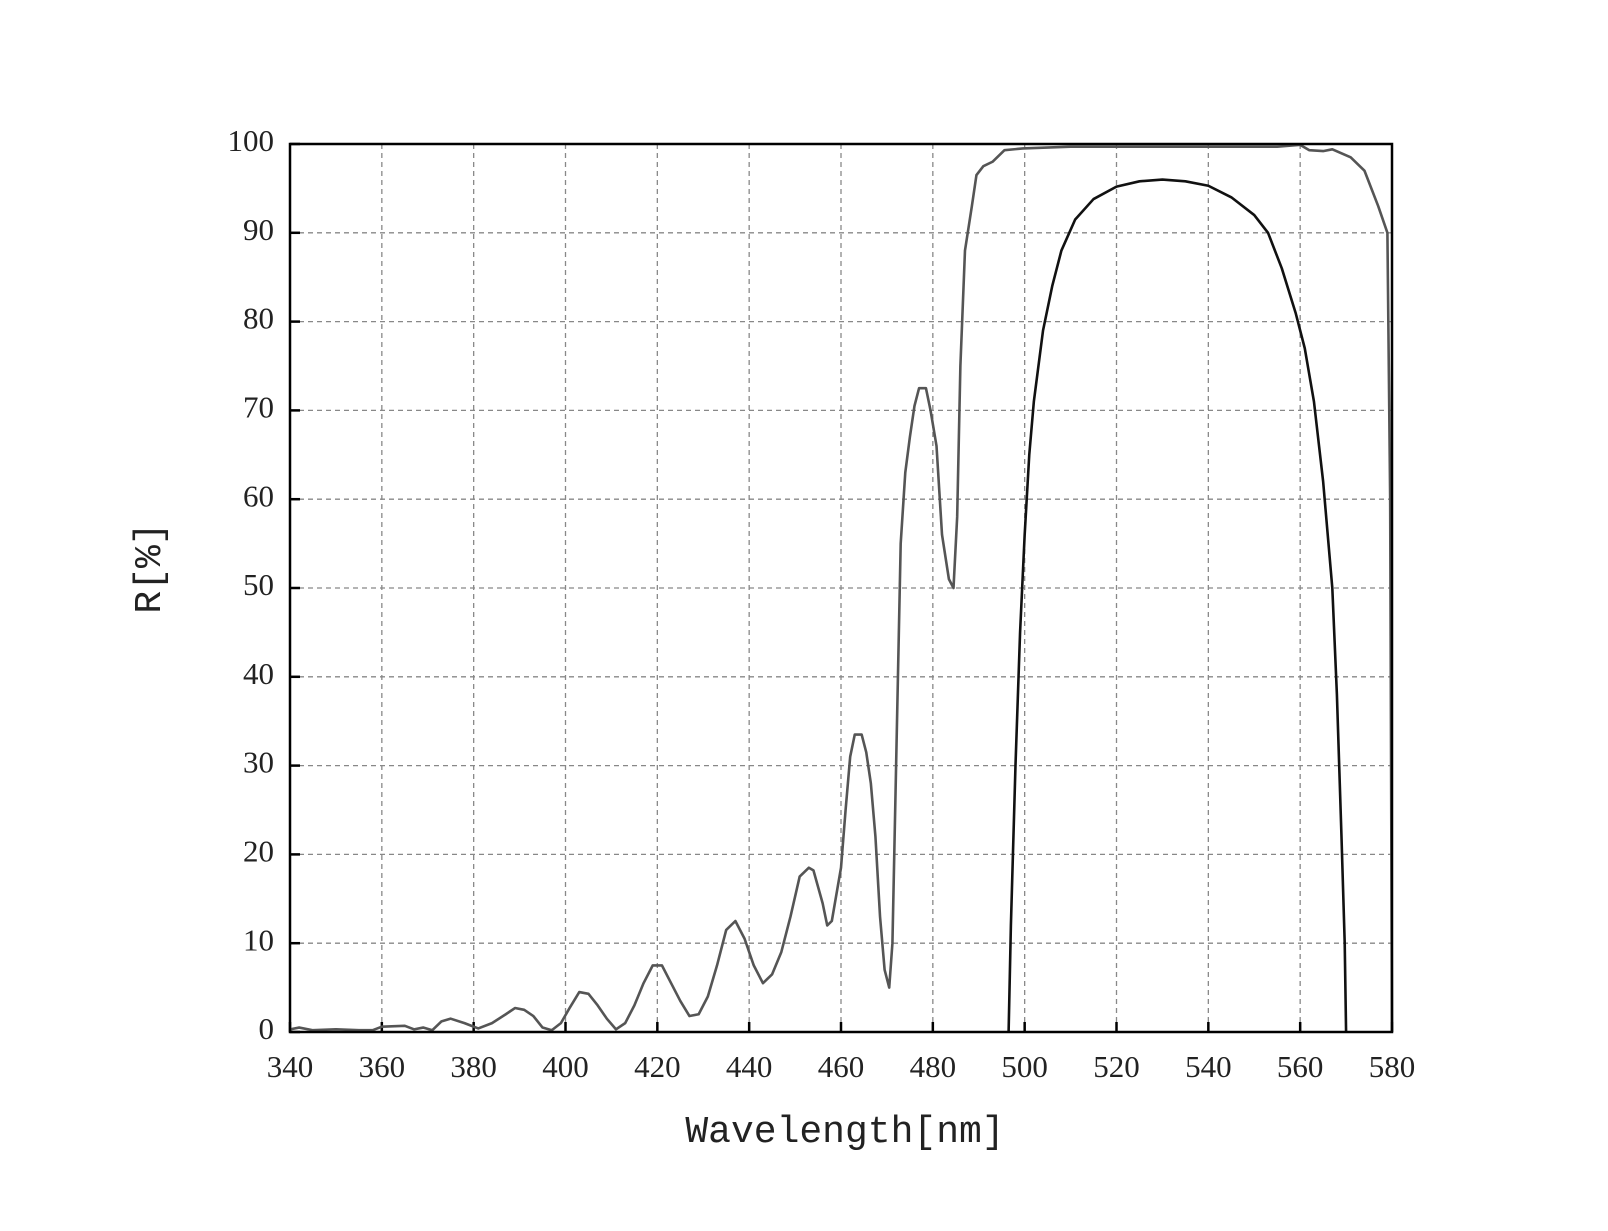 Image resolution: width=1608 pixels, height=1231 pixels. What do you see at coordinates (1392, 1066) in the screenshot?
I see `x-tick-label: 580` at bounding box center [1392, 1066].